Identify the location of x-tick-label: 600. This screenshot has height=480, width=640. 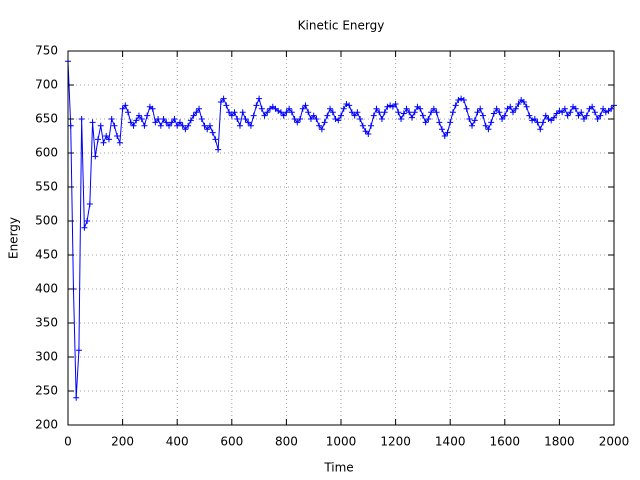
(231, 442).